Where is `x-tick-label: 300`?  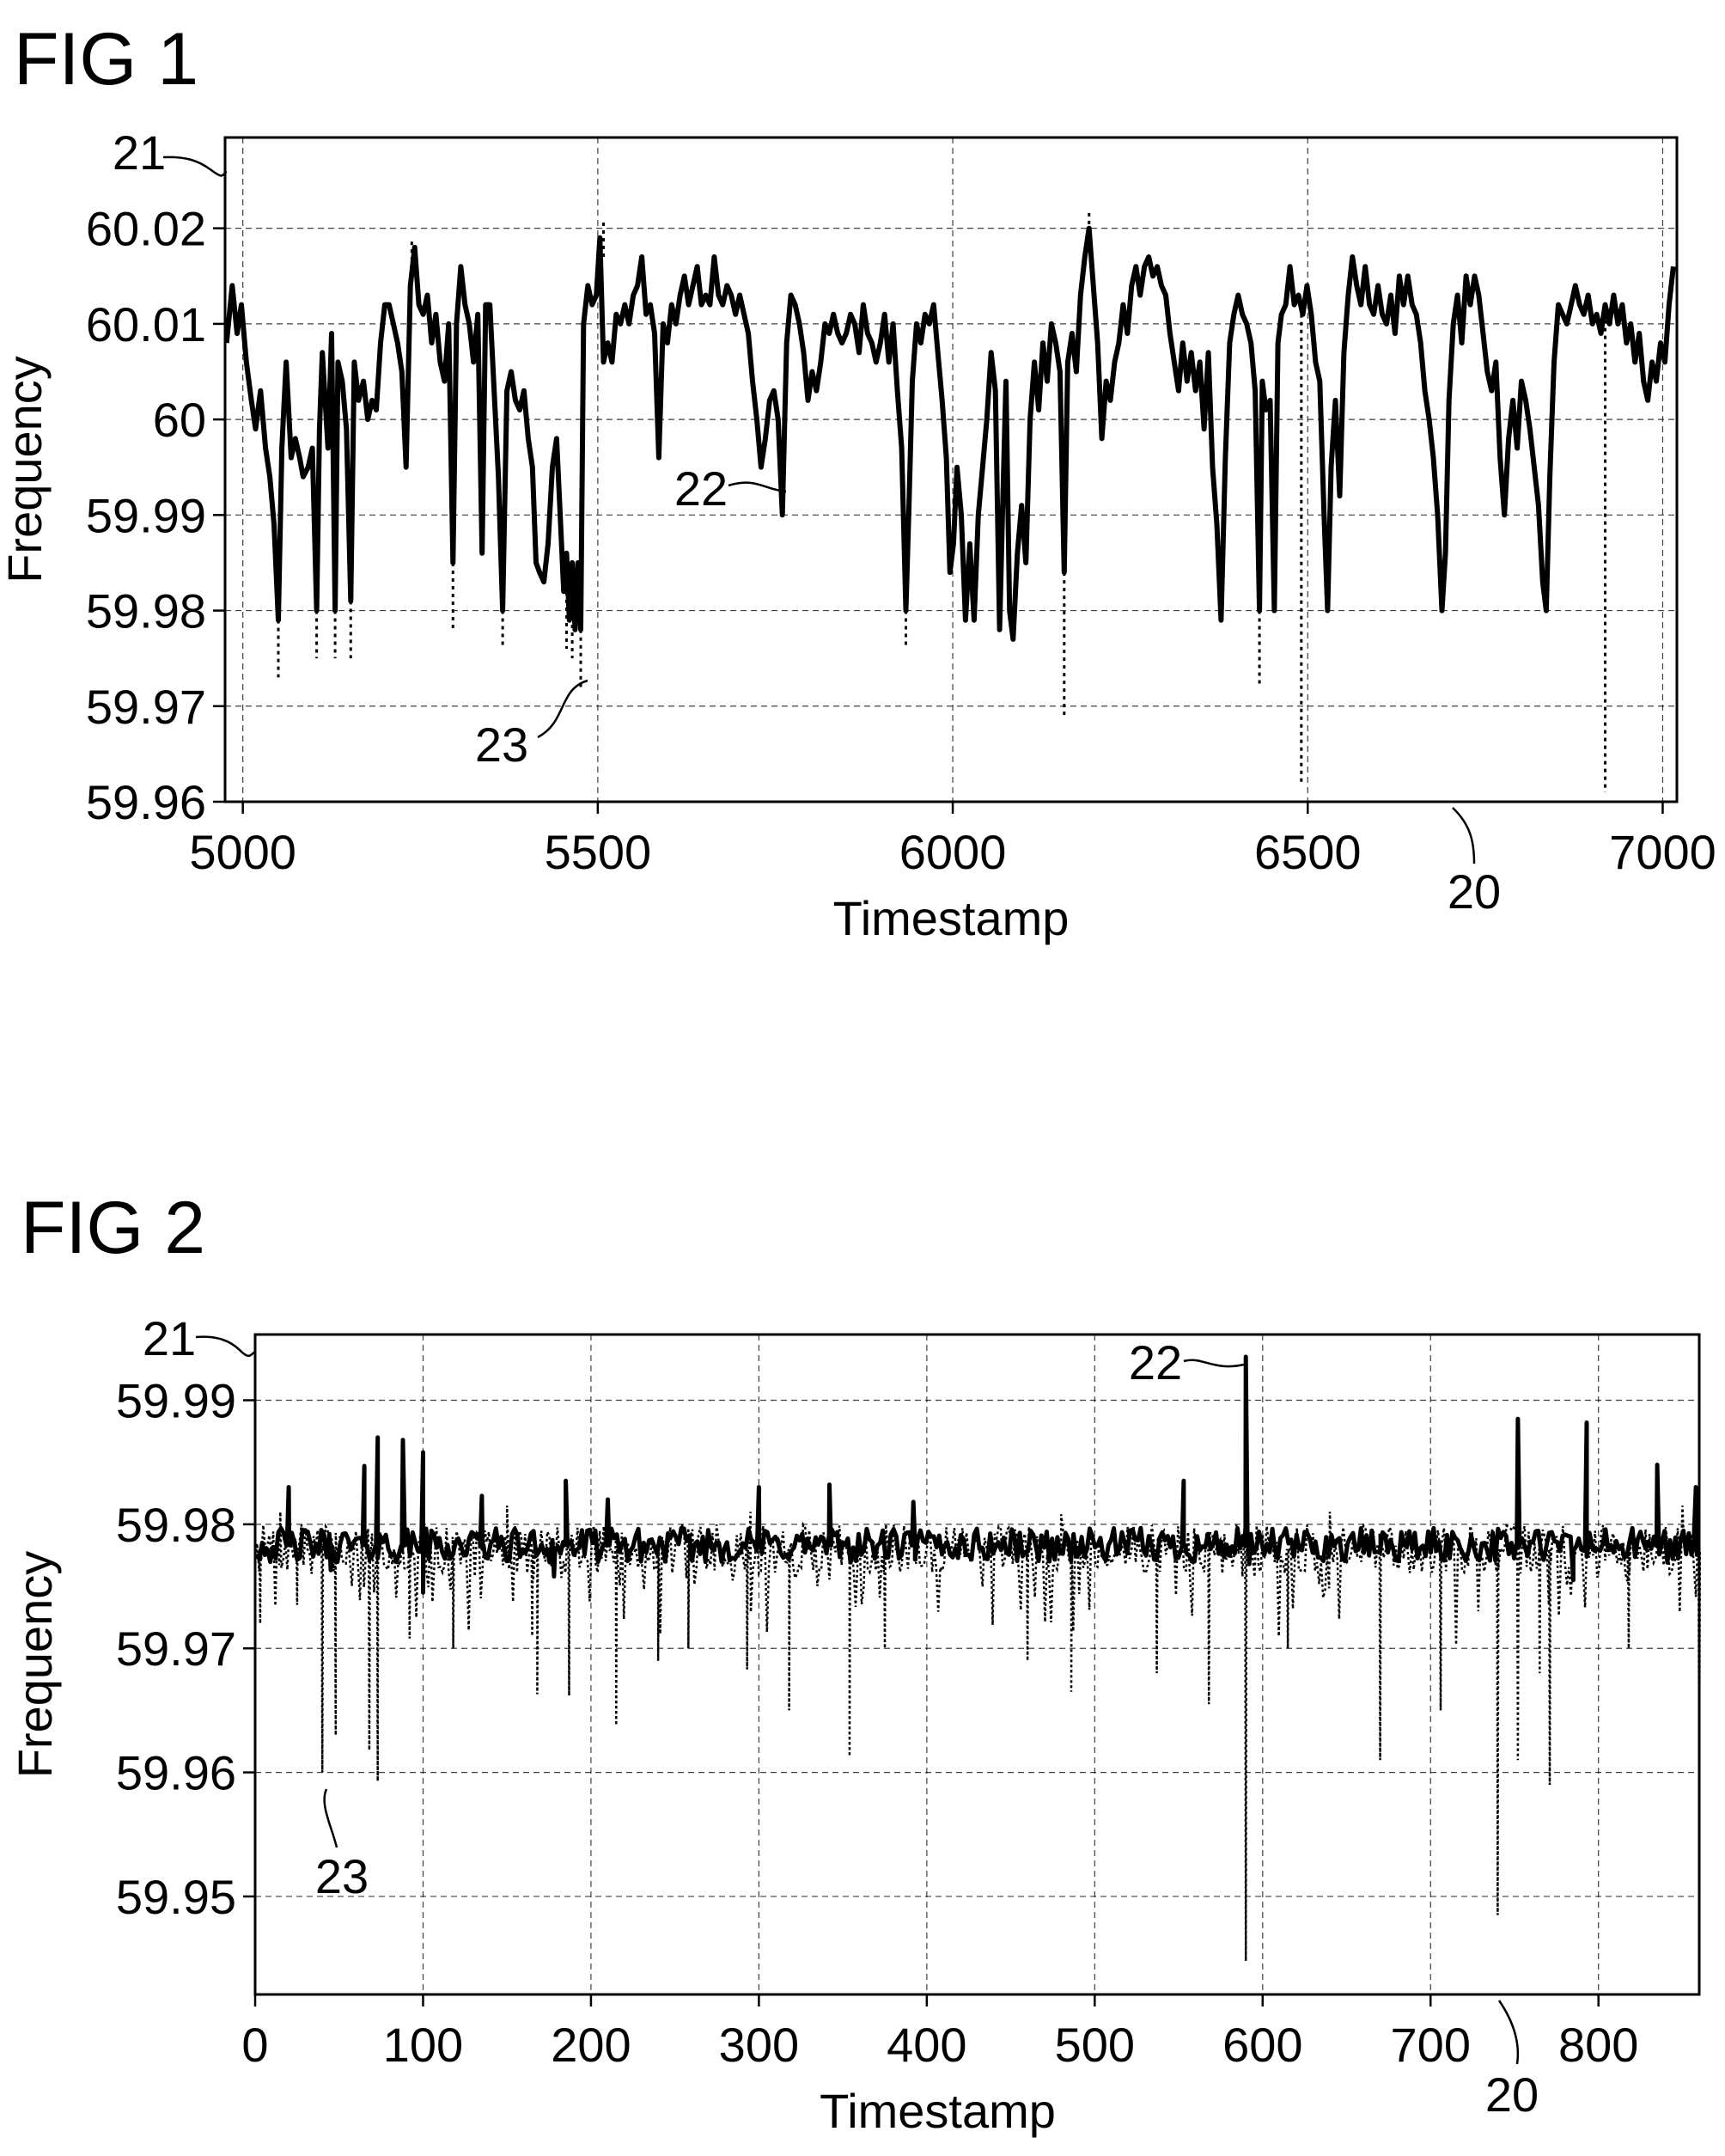
x-tick-label: 300 is located at coordinates (759, 2045).